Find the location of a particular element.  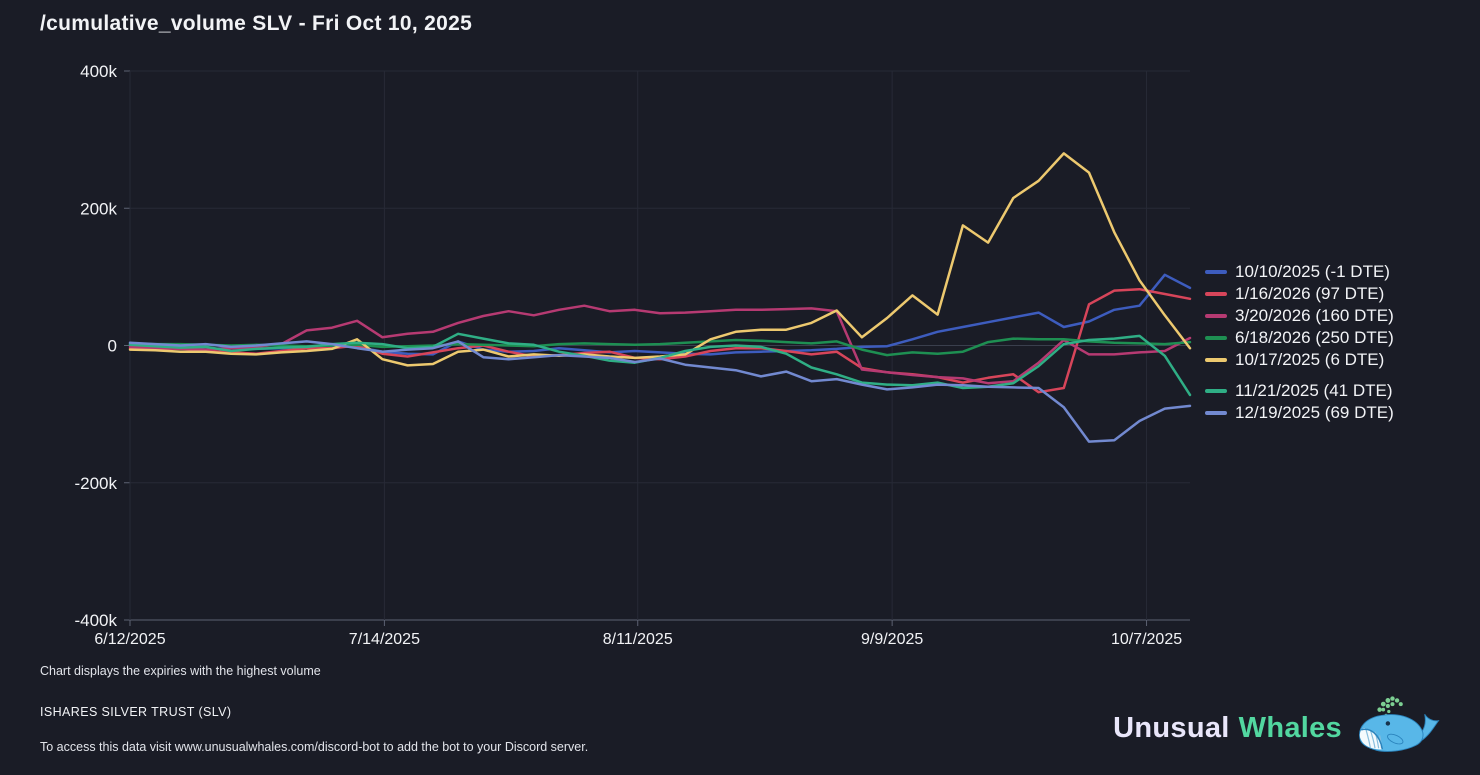

legend-label: 1/16/2026 (97 DTE) is located at coordinates (1310, 293).